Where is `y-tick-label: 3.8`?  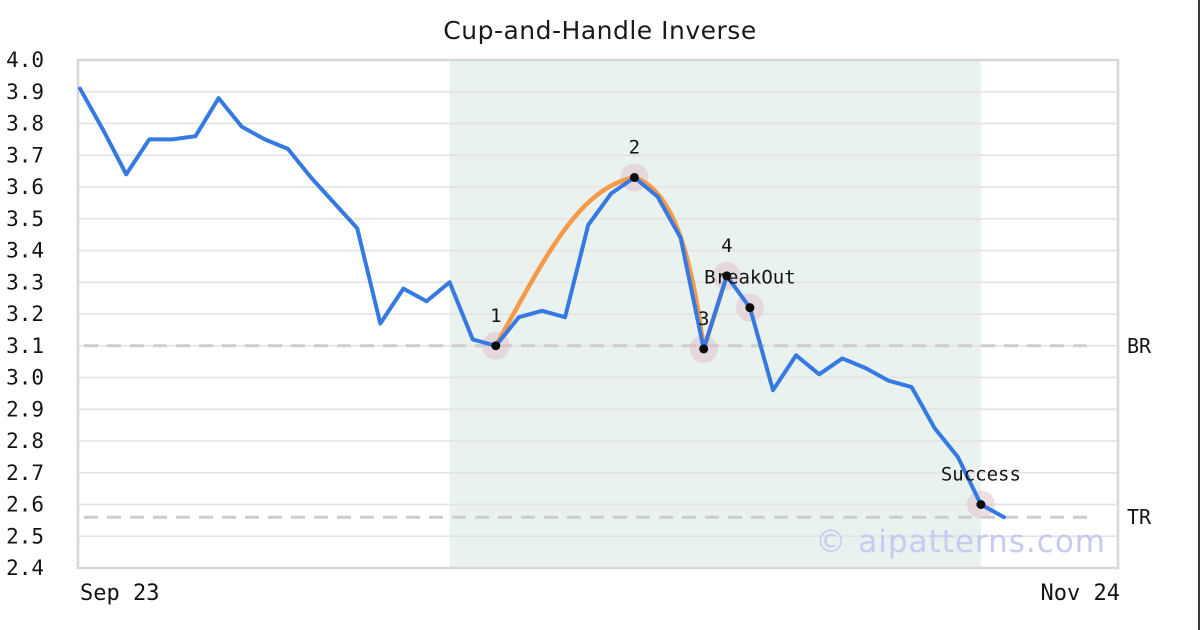 y-tick-label: 3.8 is located at coordinates (25, 124).